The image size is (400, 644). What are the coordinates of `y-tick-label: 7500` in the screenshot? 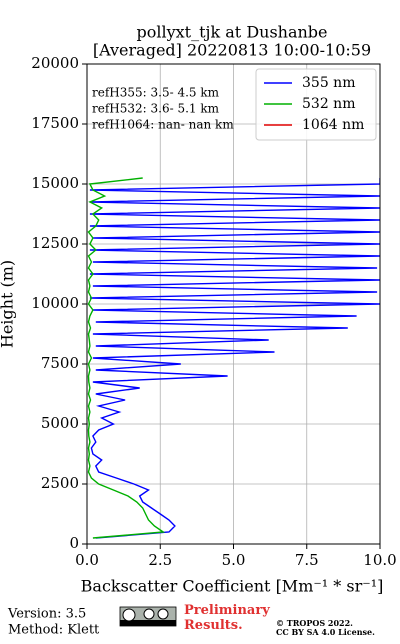 It's located at (60, 363).